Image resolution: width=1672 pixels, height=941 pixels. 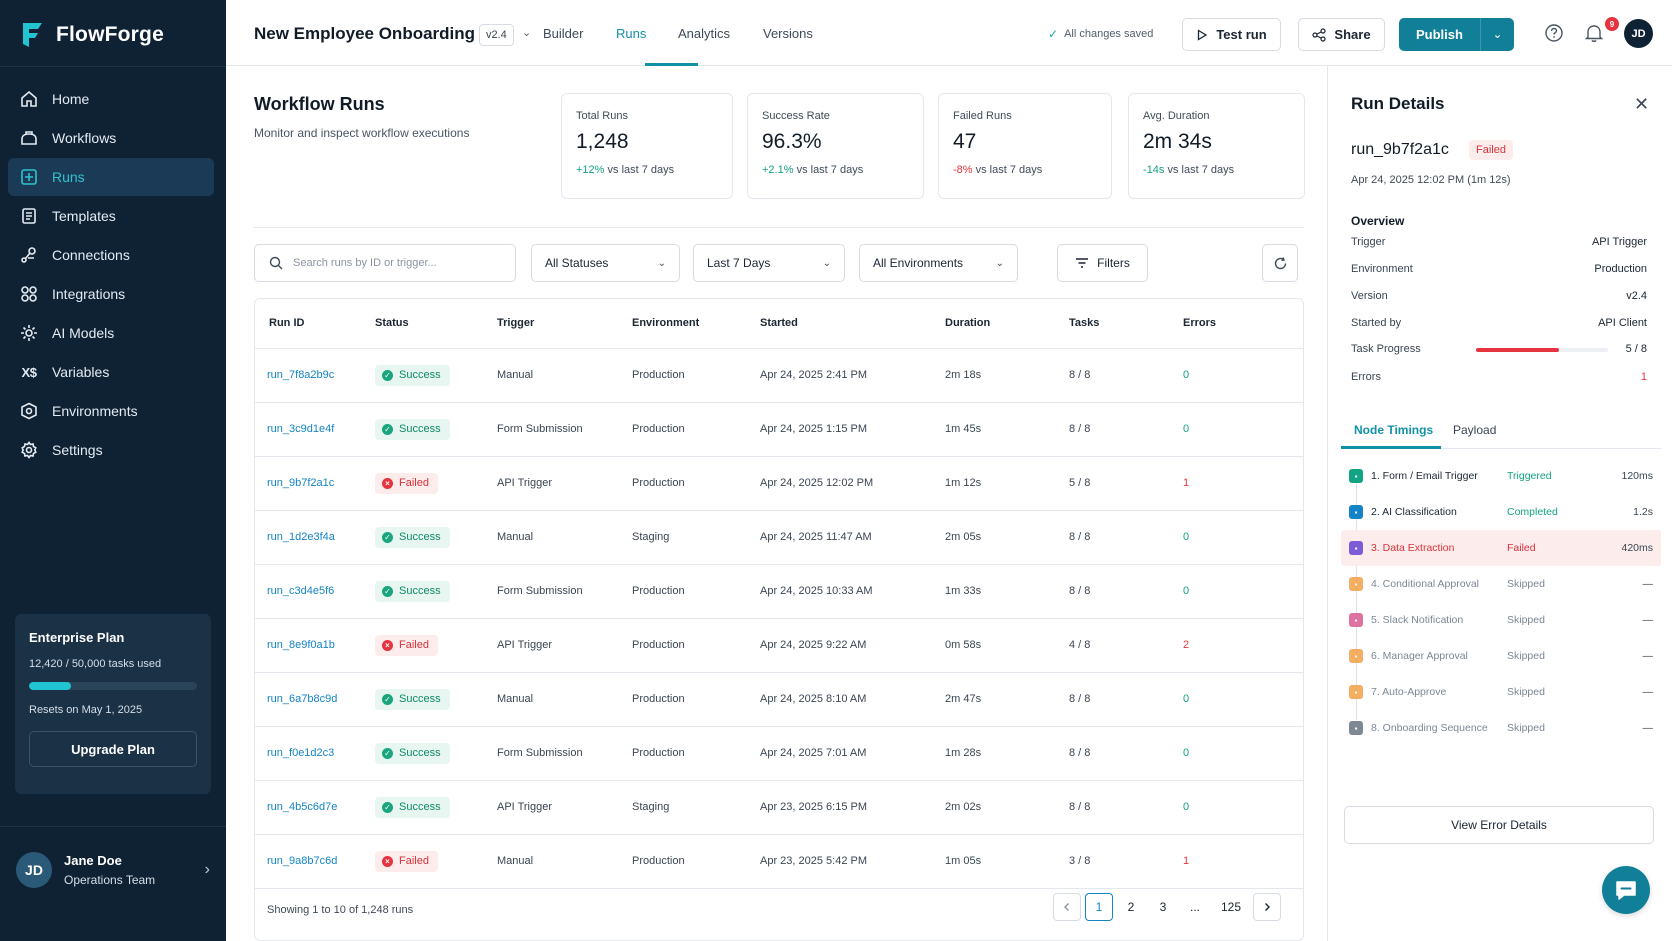 What do you see at coordinates (315, 537) in the screenshot?
I see `run-id-link: run_1d2e3f4a` at bounding box center [315, 537].